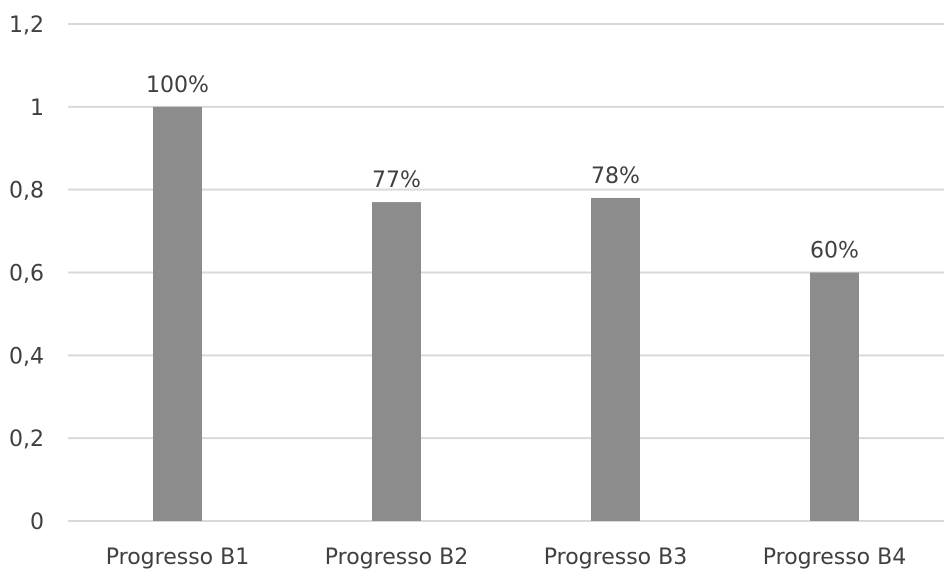 The height and width of the screenshot is (569, 944). What do you see at coordinates (177, 557) in the screenshot?
I see `x-tick-label: Progresso B1` at bounding box center [177, 557].